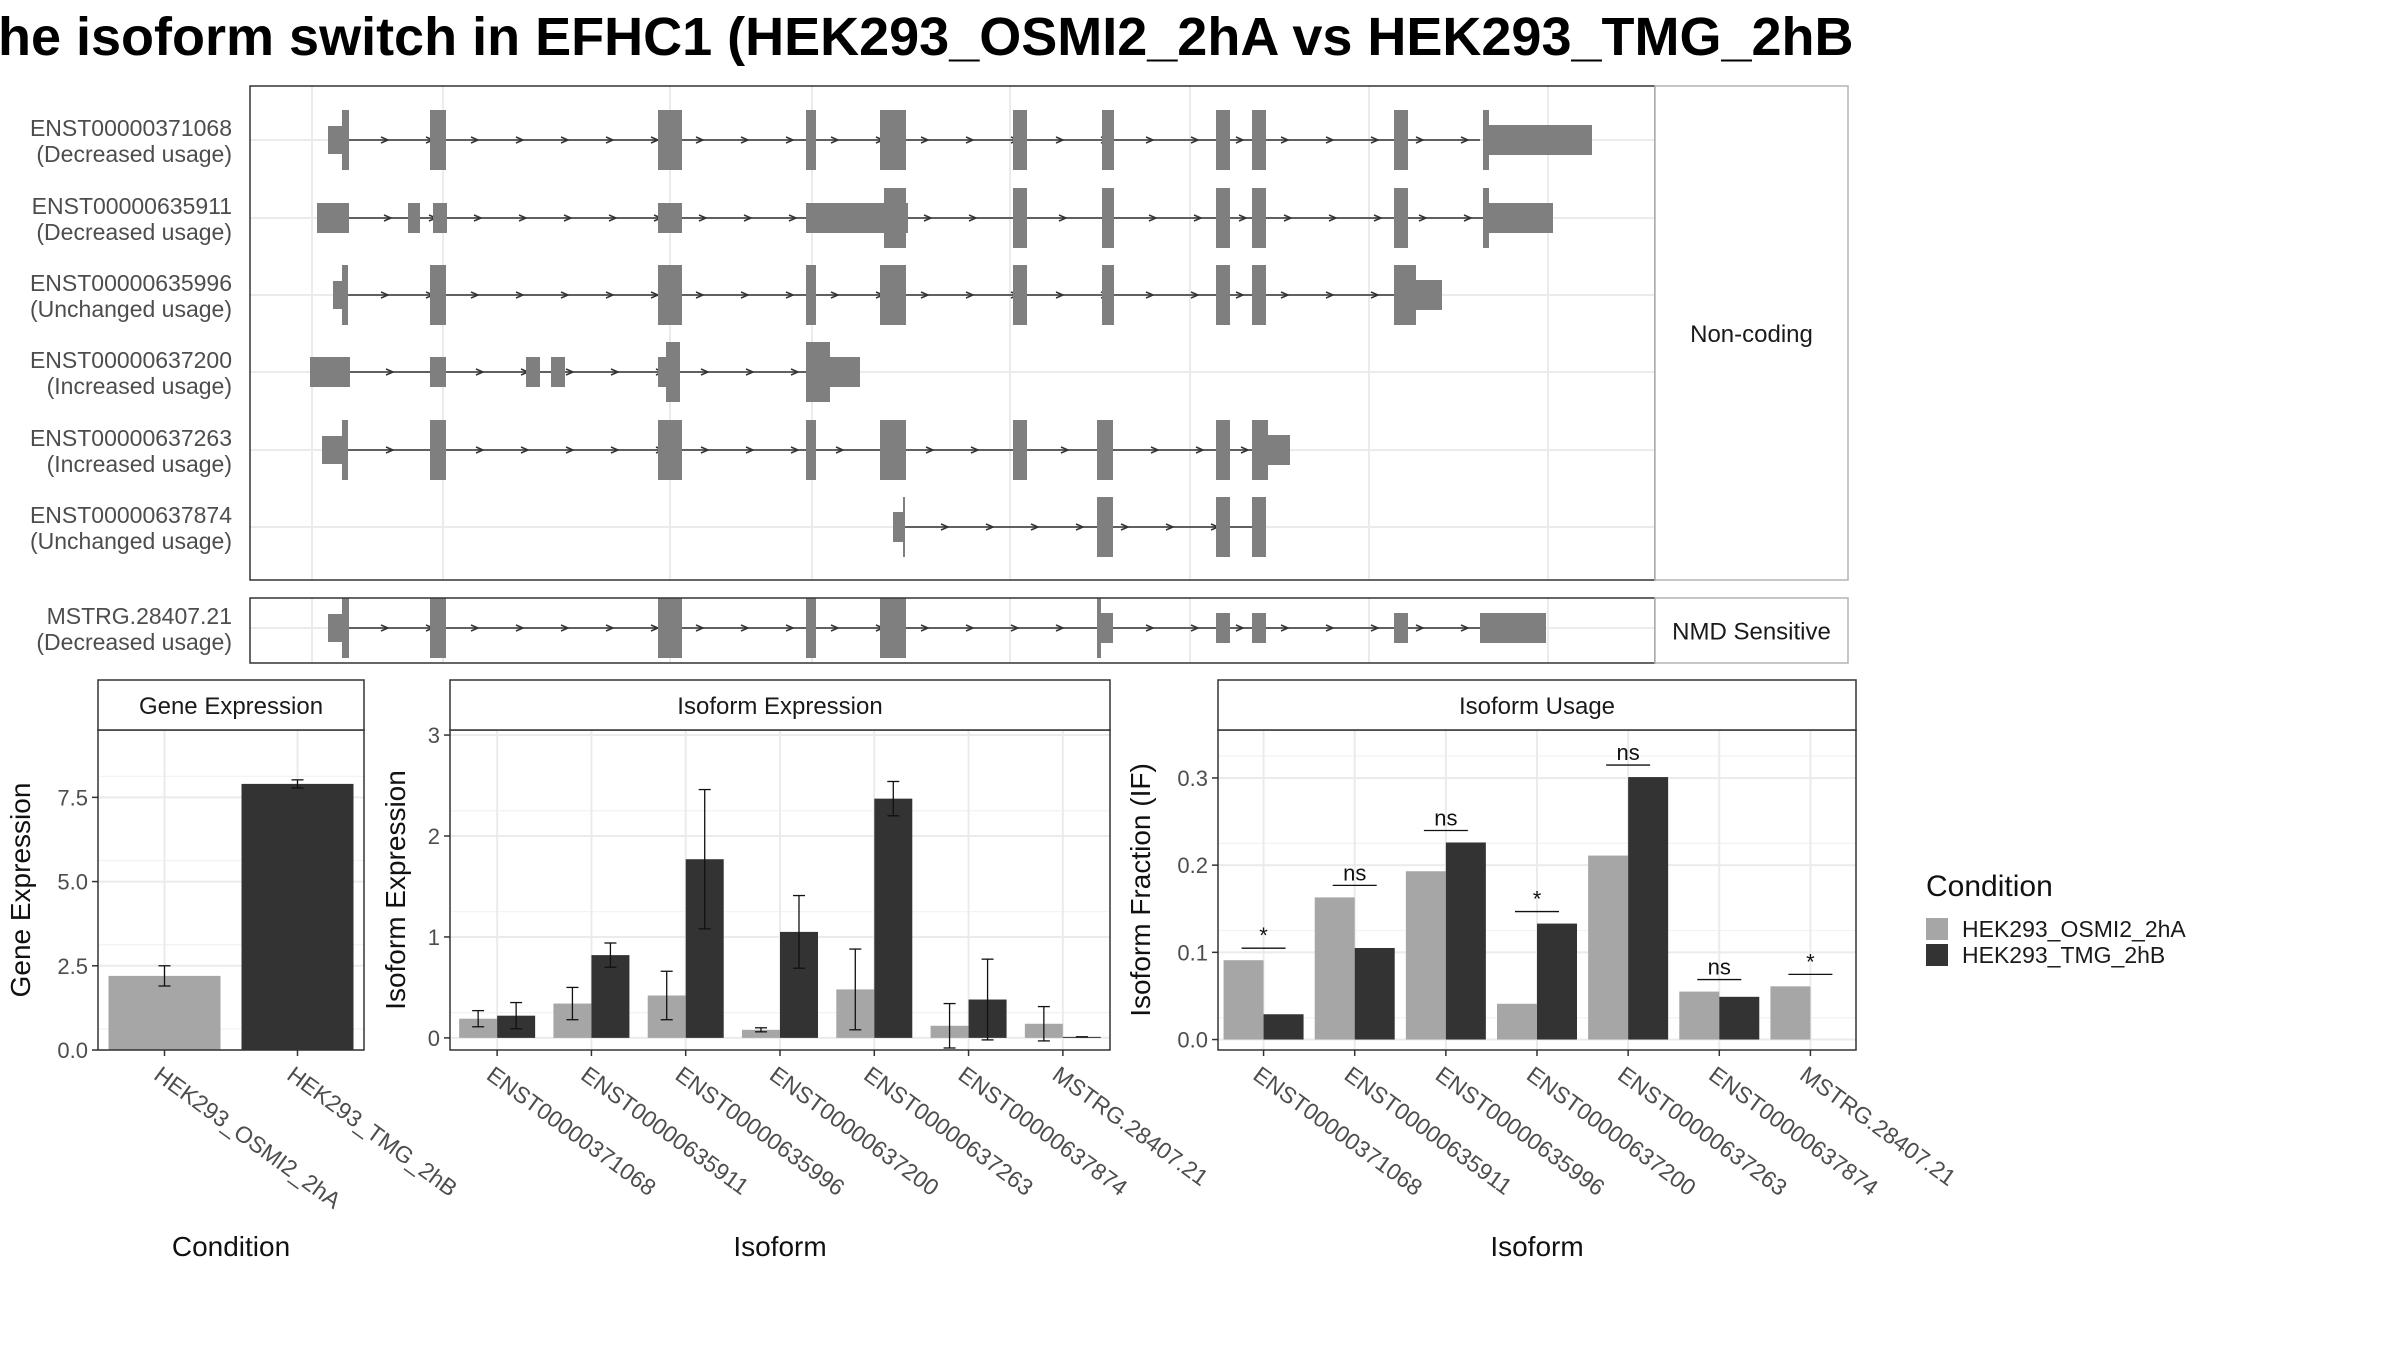 This screenshot has width=2400, height=1350. Describe the element at coordinates (1445, 817) in the screenshot. I see `significance-label: ns` at that location.